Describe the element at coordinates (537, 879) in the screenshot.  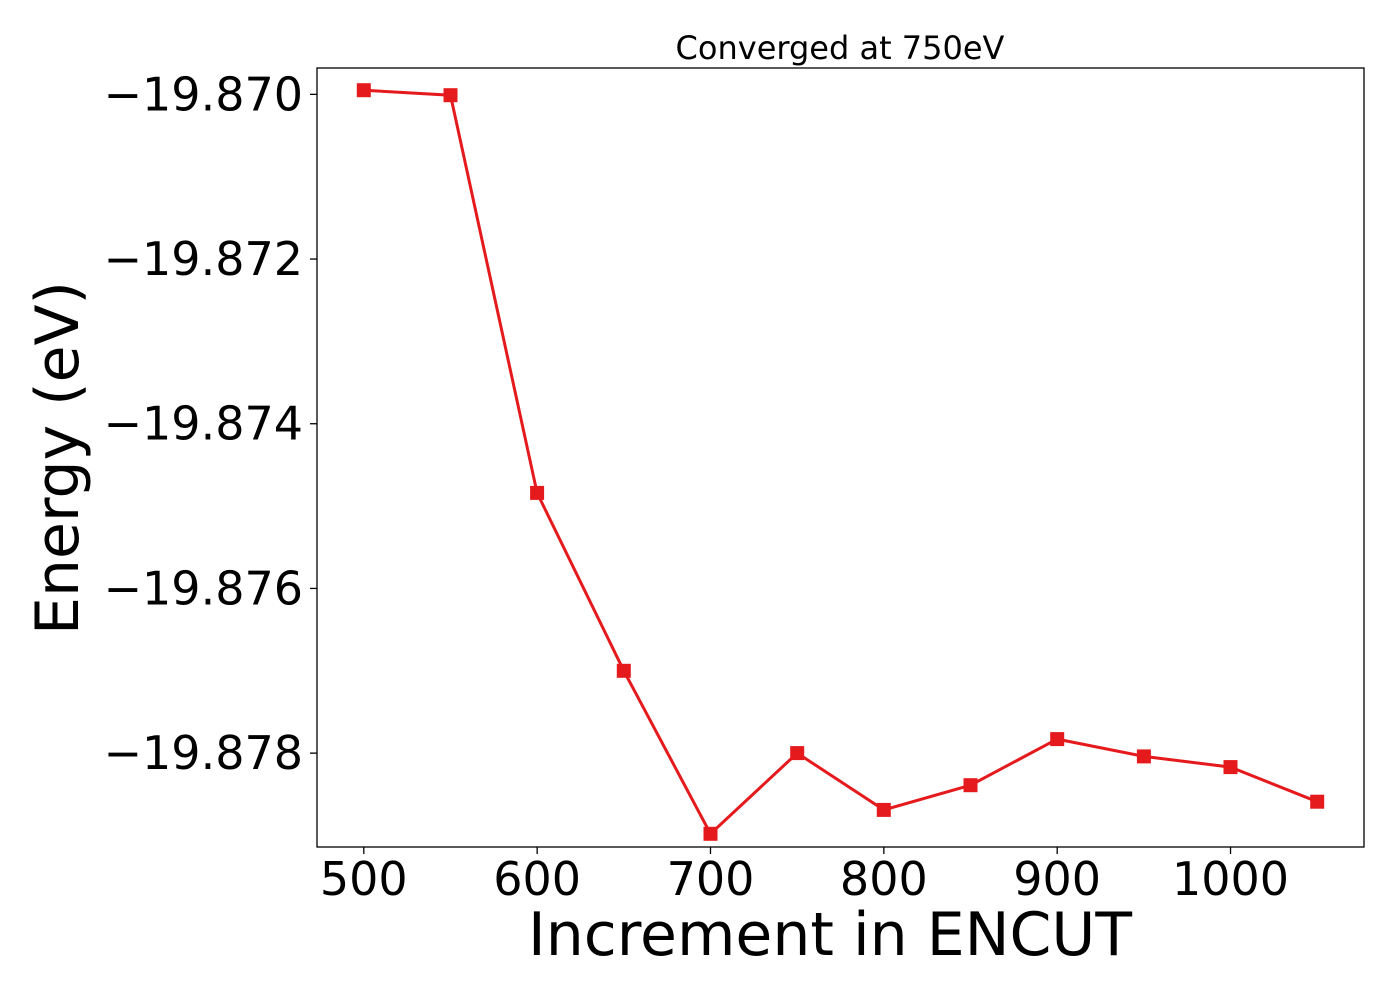
I see `x-tick-label: 600` at that location.